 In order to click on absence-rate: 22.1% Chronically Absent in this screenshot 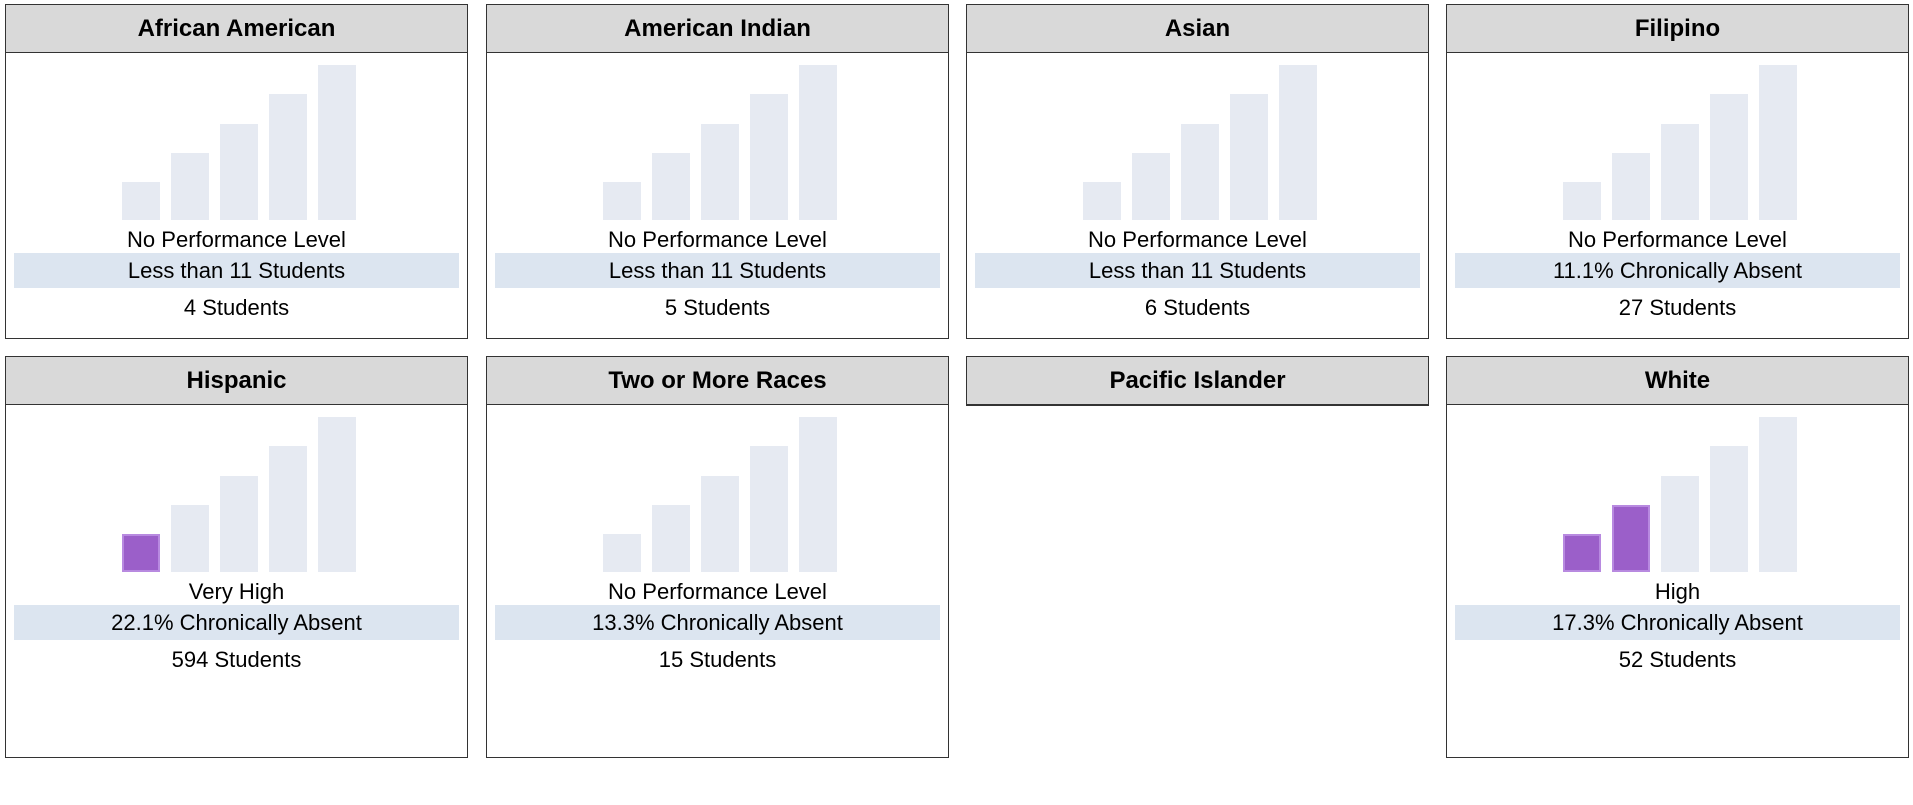, I will do `click(236, 622)`.